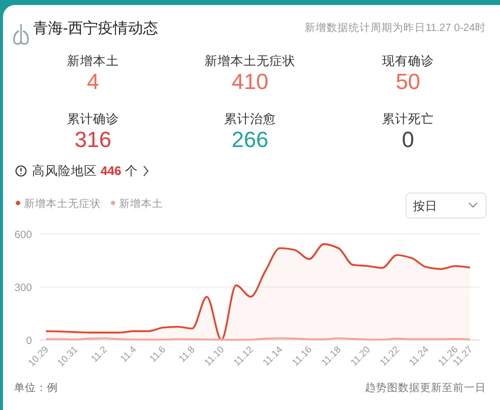 The width and height of the screenshot is (500, 410). Describe the element at coordinates (36, 387) in the screenshot. I see `text: 单位：例` at that location.